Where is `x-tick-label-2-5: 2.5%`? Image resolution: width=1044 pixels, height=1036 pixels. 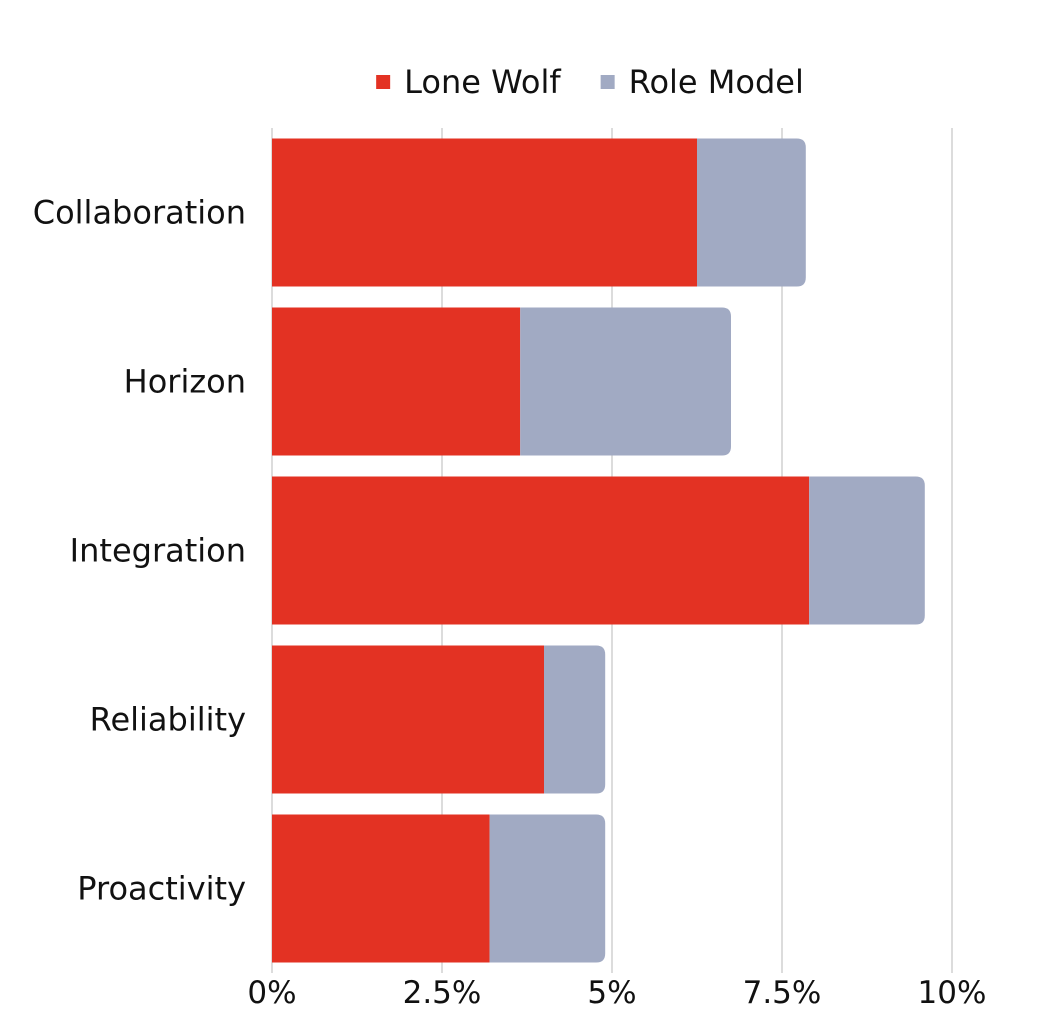
x-tick-label-2-5: 2.5% is located at coordinates (442, 993).